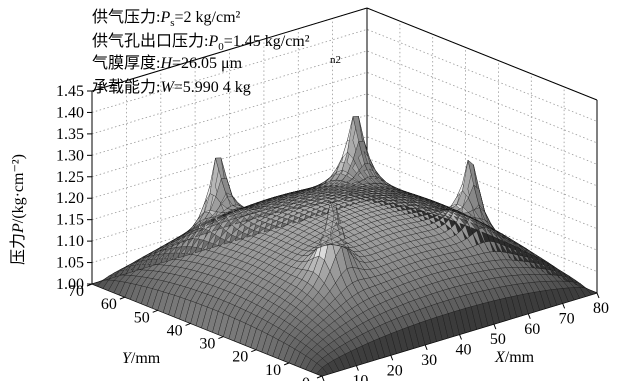  Describe the element at coordinates (429, 360) in the screenshot. I see `x-tick-label: 30` at that location.